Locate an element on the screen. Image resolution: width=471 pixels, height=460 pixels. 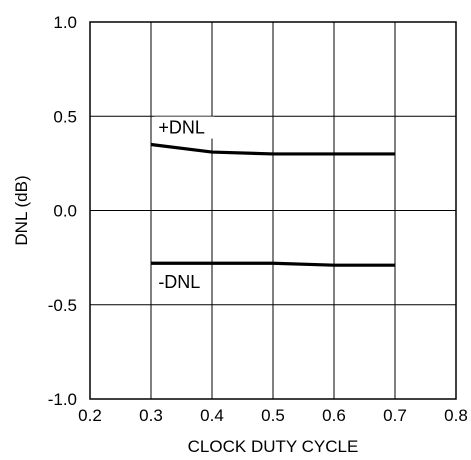
y-tick-label: -1.0 is located at coordinates (62, 399).